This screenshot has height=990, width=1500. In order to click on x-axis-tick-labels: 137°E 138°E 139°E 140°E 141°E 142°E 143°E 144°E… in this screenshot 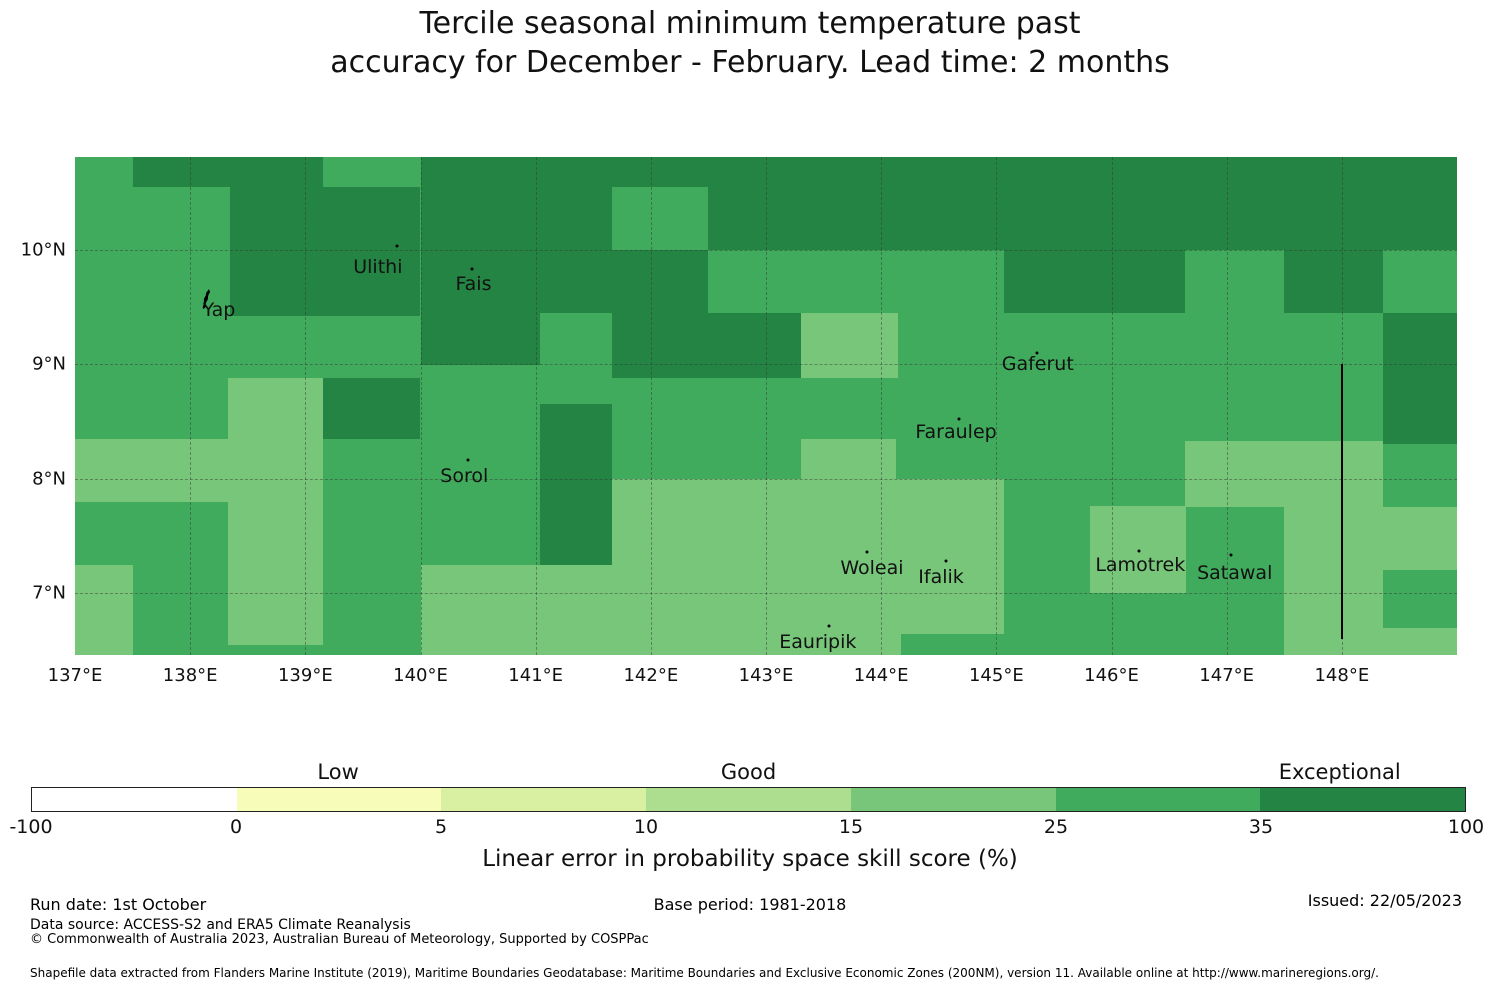, I will do `click(752, 678)`.